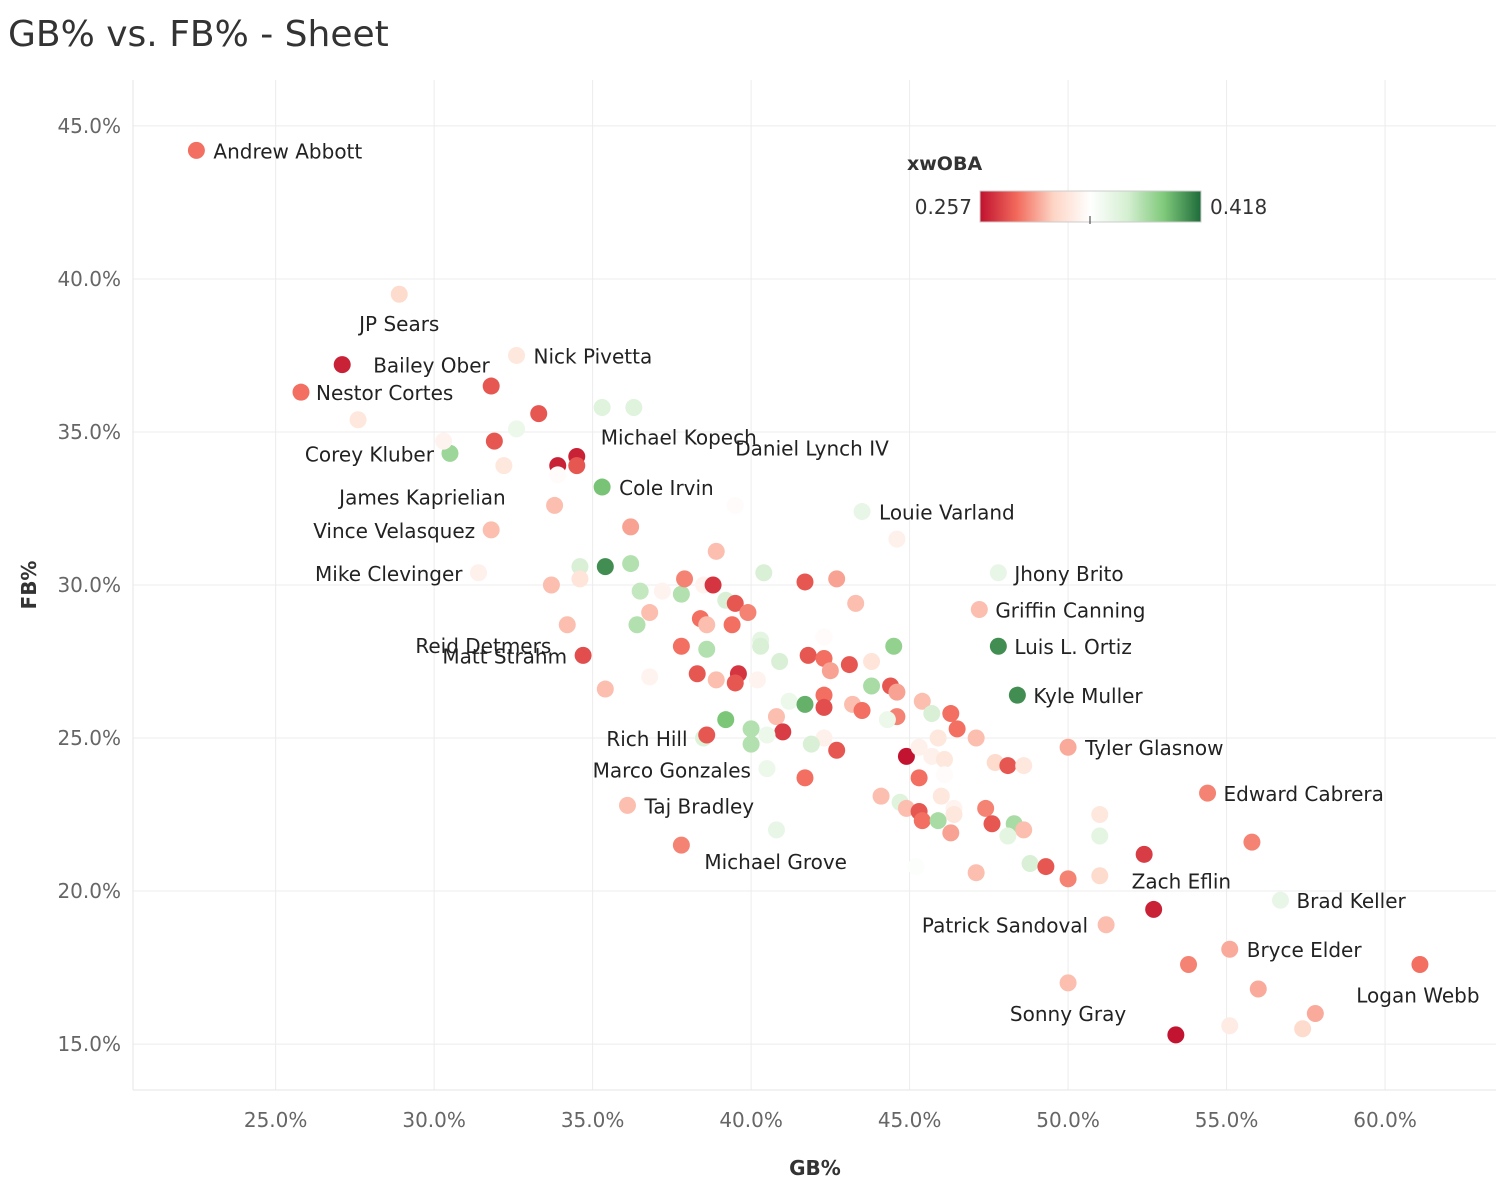  What do you see at coordinates (431, 366) in the screenshot?
I see `point-label: Bailey Ober` at bounding box center [431, 366].